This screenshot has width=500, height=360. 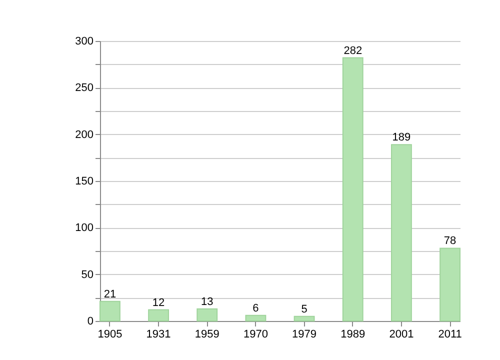 What do you see at coordinates (158, 302) in the screenshot?
I see `data-label: 12` at bounding box center [158, 302].